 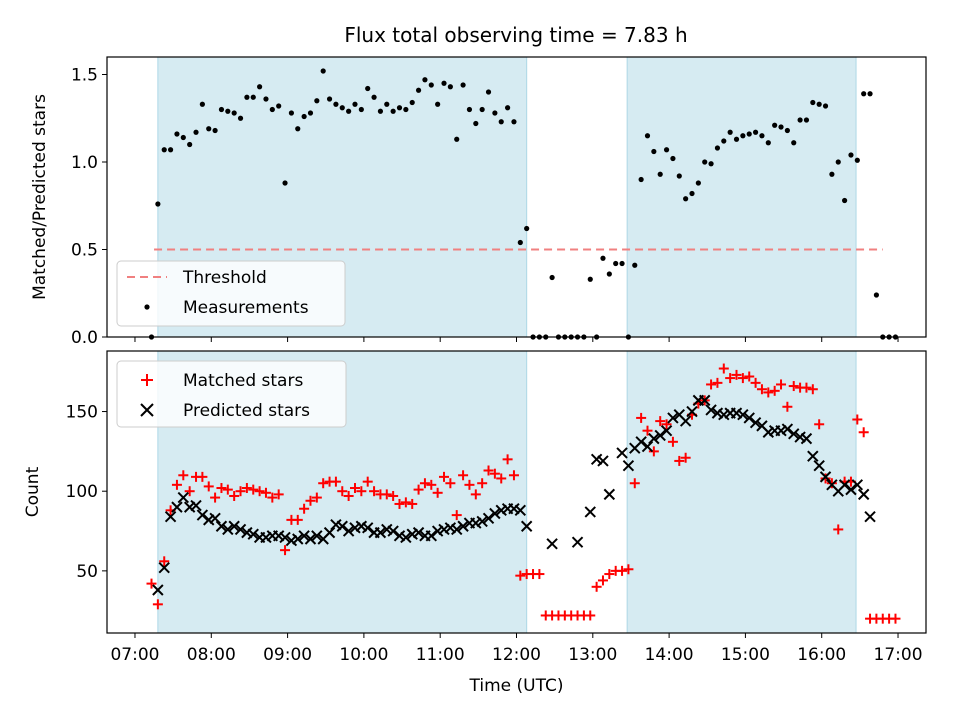 I want to click on legend-label-predicted: Predicted stars, so click(x=246, y=411).